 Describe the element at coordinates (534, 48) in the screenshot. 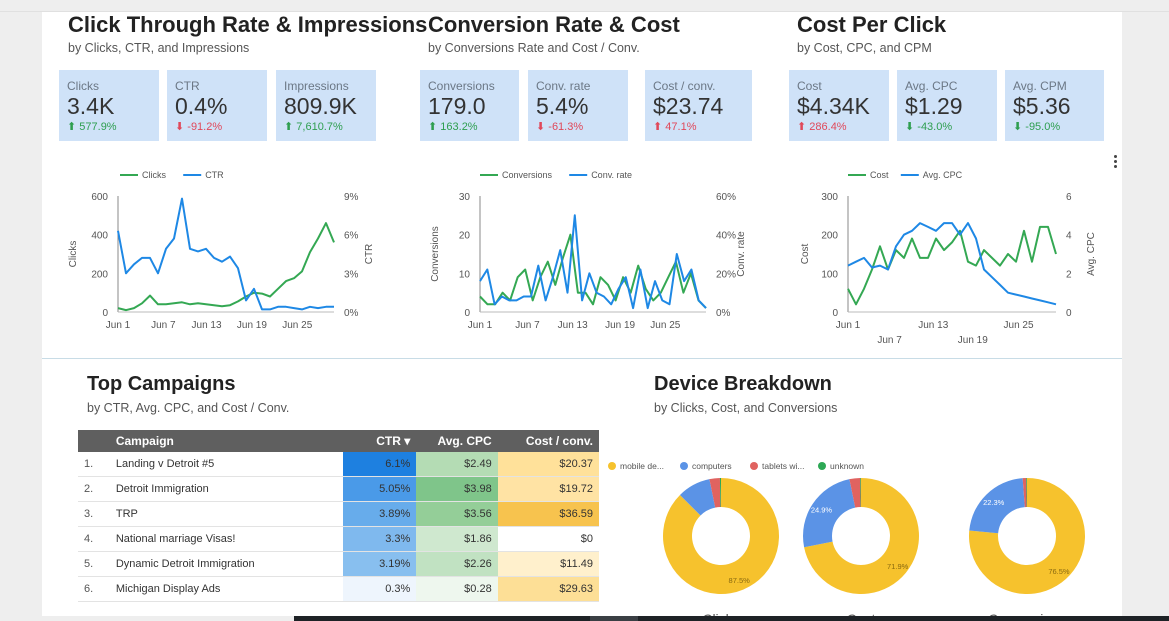

I see `section-subtitle-conversion: by Conversions Rate and Cost / Conv.` at that location.